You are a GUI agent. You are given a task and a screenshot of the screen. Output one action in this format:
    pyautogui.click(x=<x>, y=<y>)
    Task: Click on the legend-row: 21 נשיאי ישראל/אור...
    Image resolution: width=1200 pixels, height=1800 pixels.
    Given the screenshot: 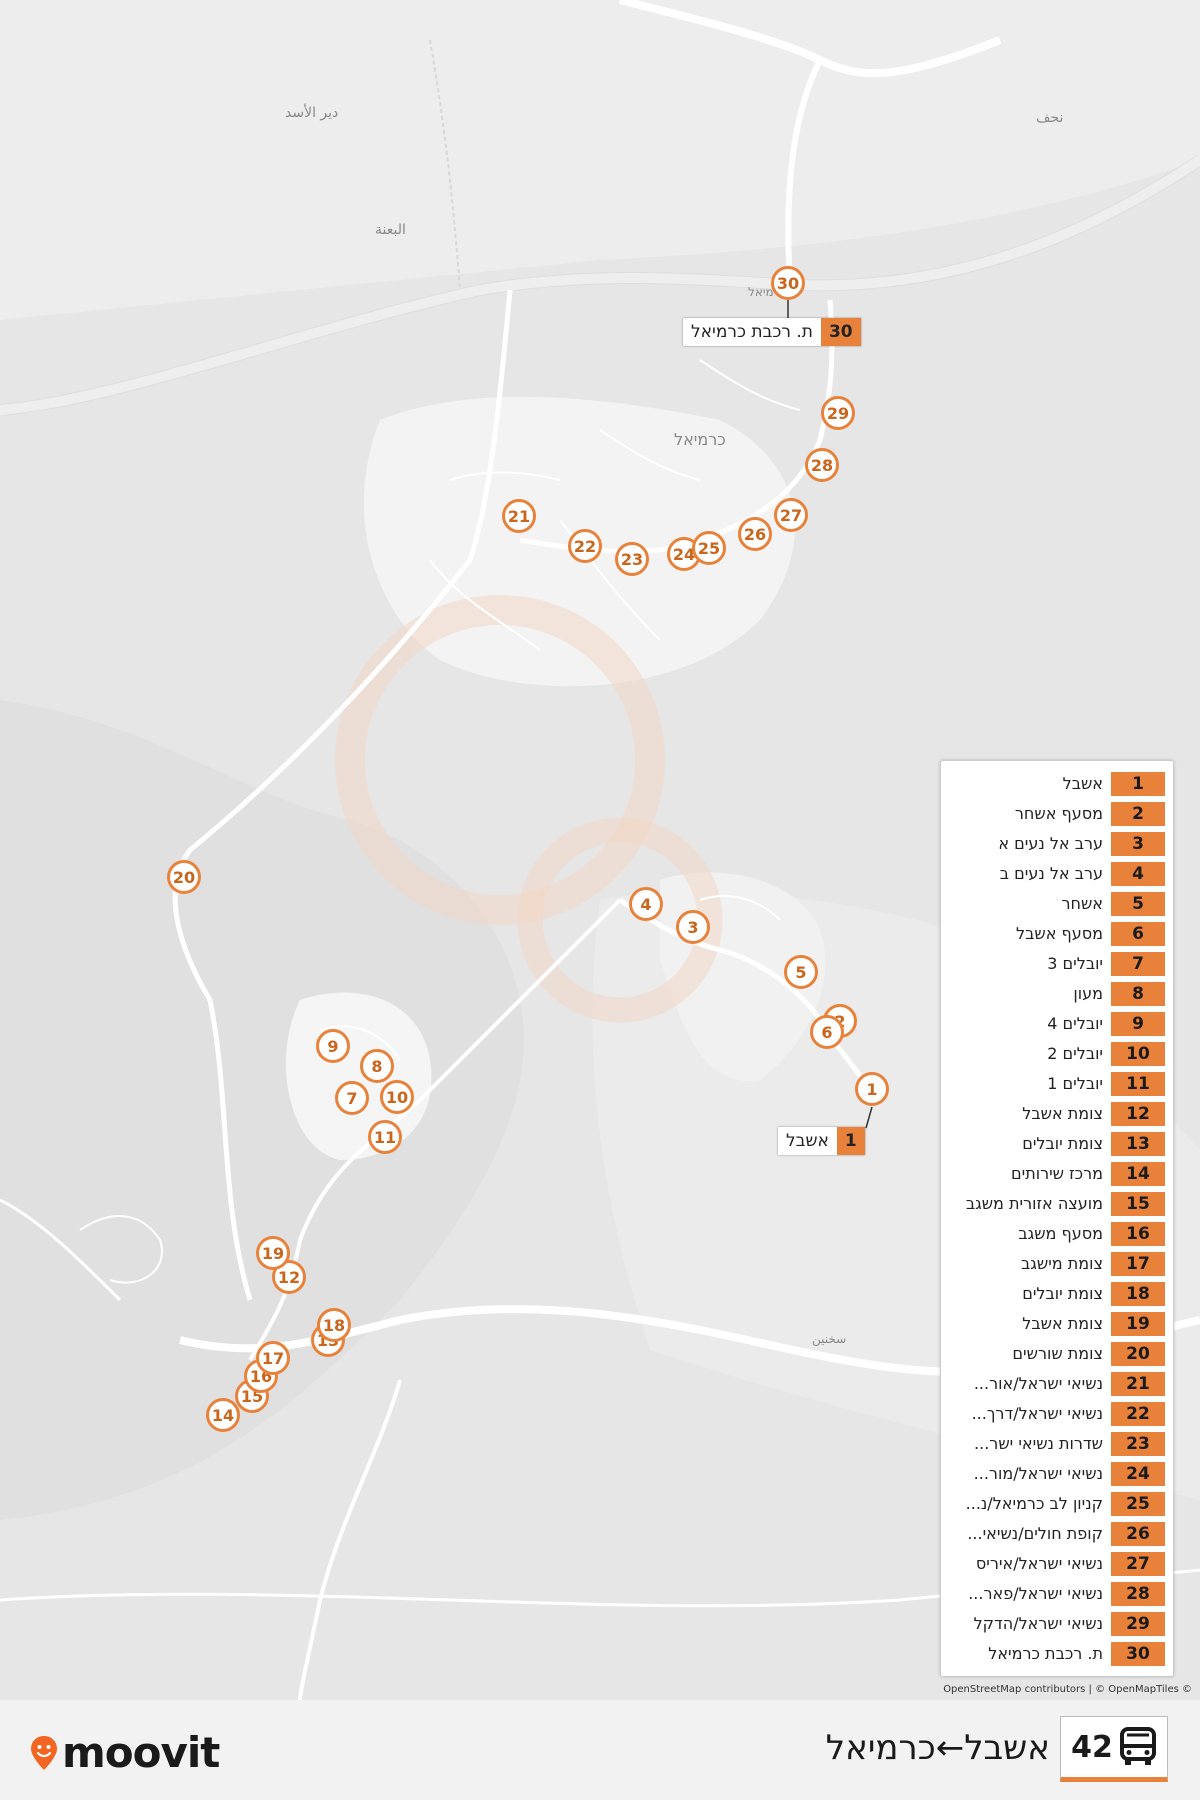 What is the action you would take?
    pyautogui.click(x=1057, y=1384)
    